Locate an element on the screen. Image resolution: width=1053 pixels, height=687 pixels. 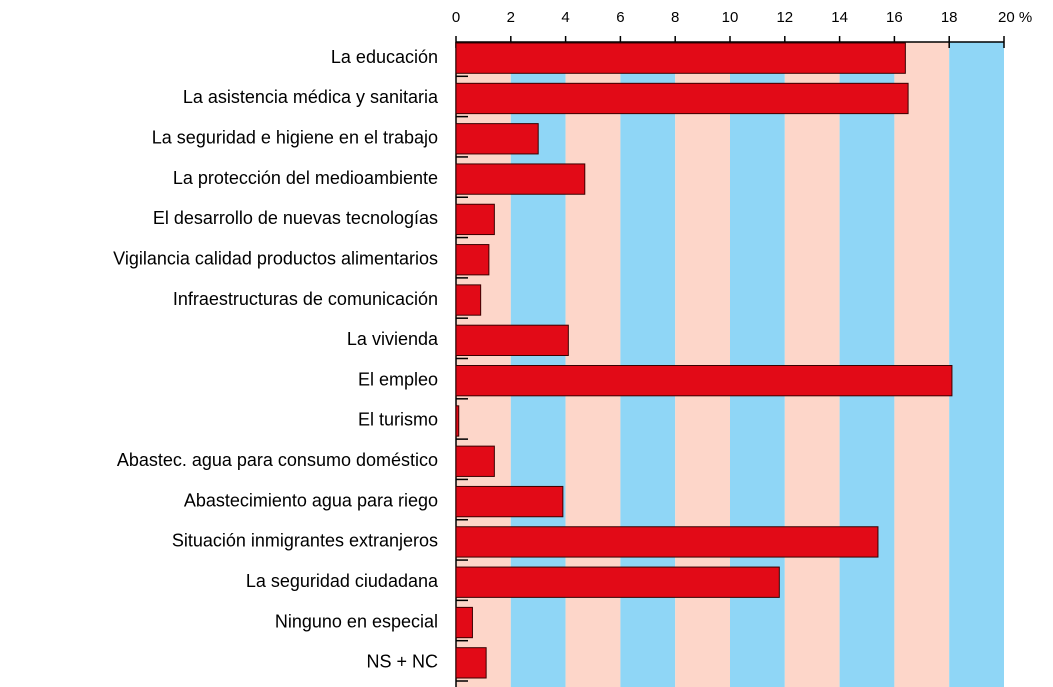
y-tick-label: Ninguno en especial is located at coordinates (356, 621).